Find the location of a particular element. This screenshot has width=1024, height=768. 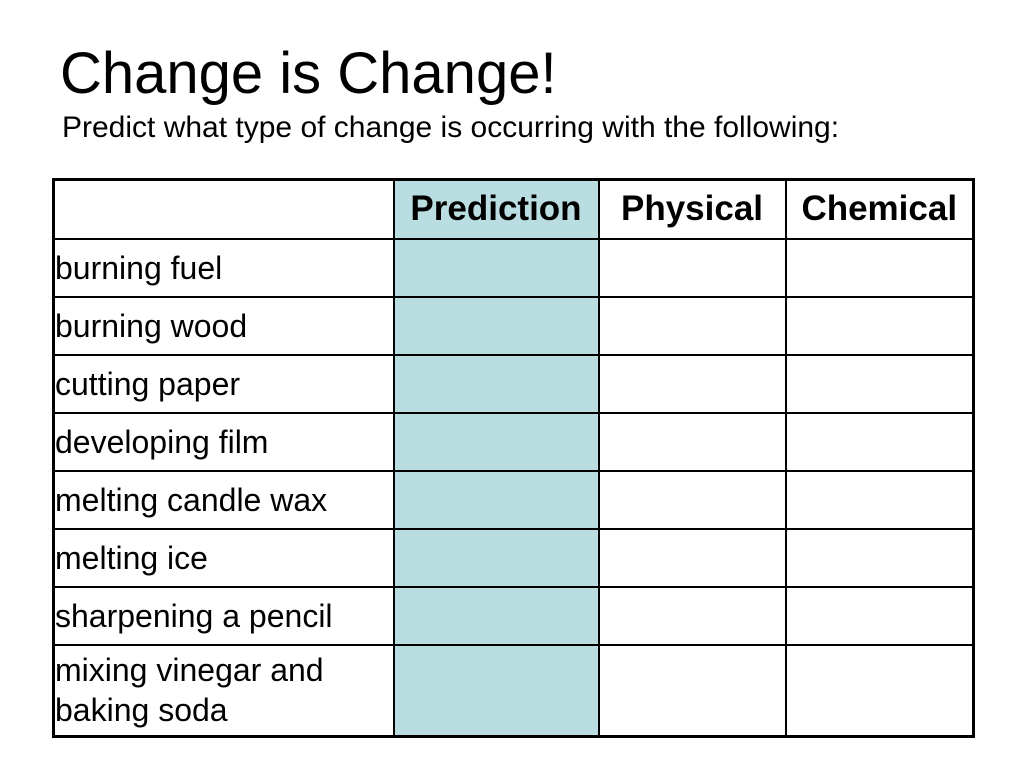

row-label: burning fuel is located at coordinates (223, 267).